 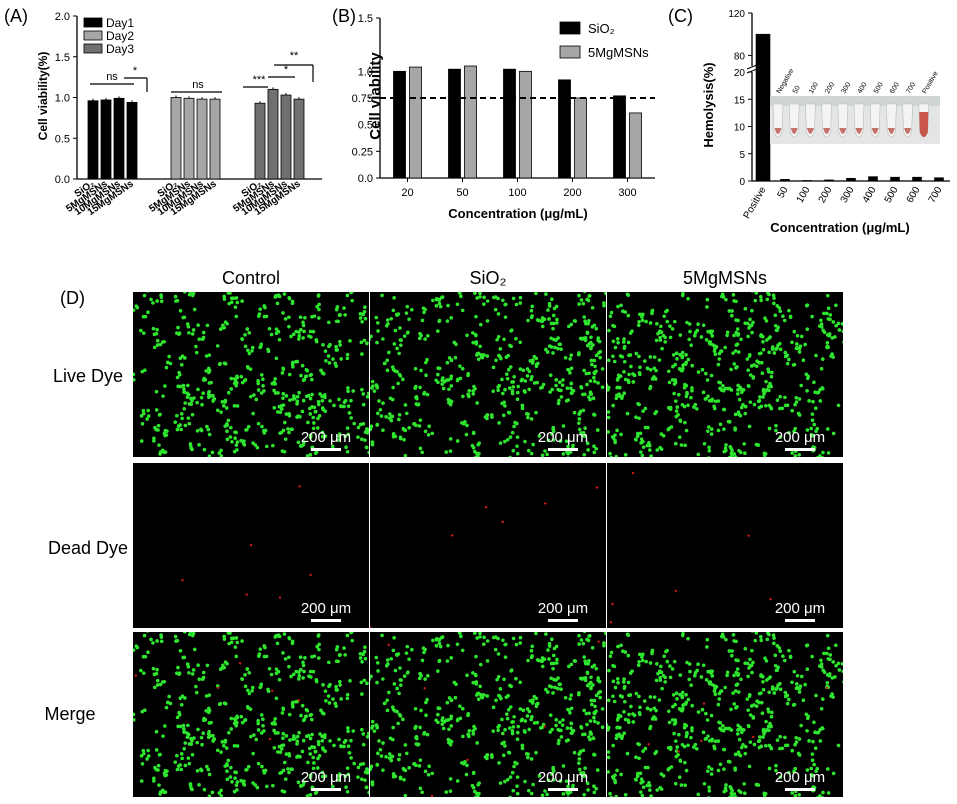 I want to click on x-tick-label: 20, so click(x=407, y=193).